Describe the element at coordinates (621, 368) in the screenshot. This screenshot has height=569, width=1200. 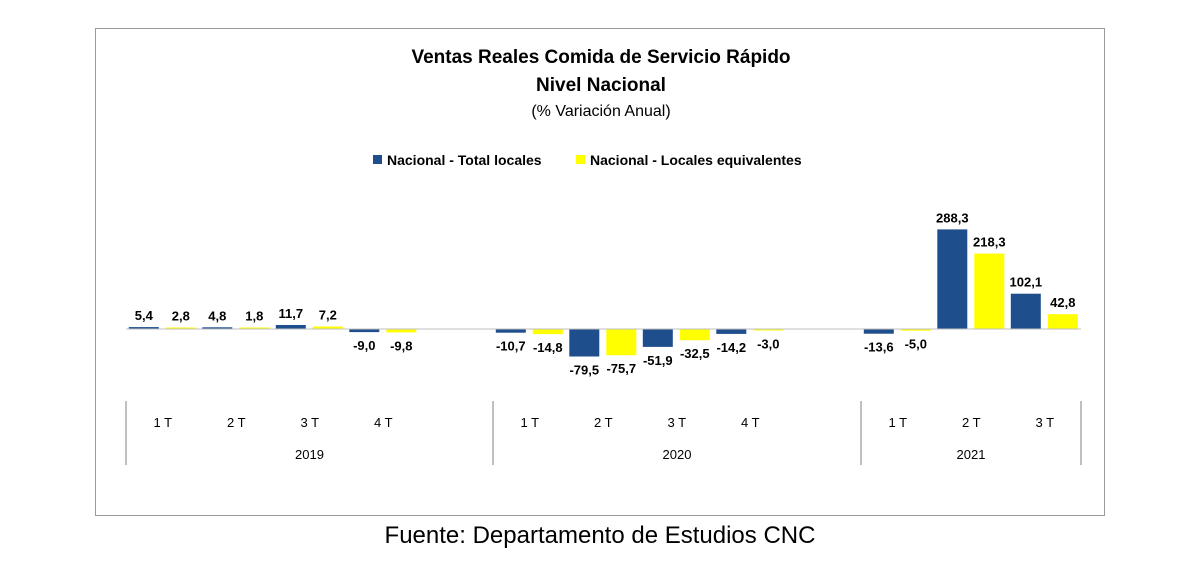
I see `data-label-equivalentes-5: -75,7` at that location.